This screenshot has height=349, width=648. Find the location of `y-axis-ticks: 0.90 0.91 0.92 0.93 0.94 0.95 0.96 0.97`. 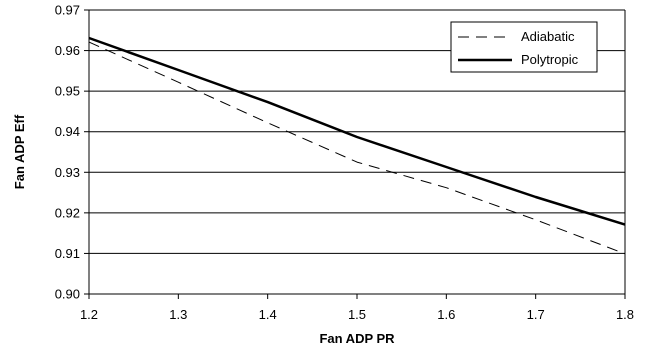

y-axis-ticks: 0.90 0.91 0.92 0.93 0.94 0.95 0.96 0.97 is located at coordinates (72, 152).